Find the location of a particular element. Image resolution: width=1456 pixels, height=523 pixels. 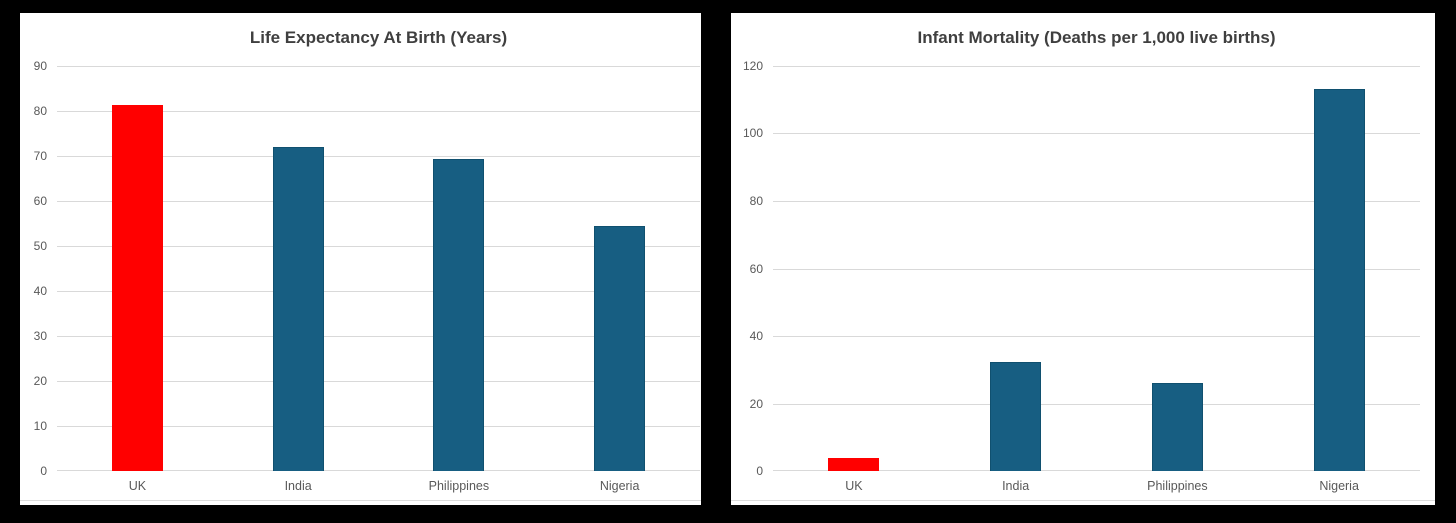

y-axis-labels: 0 20 40 60 80 100 120 is located at coordinates (747, 268).